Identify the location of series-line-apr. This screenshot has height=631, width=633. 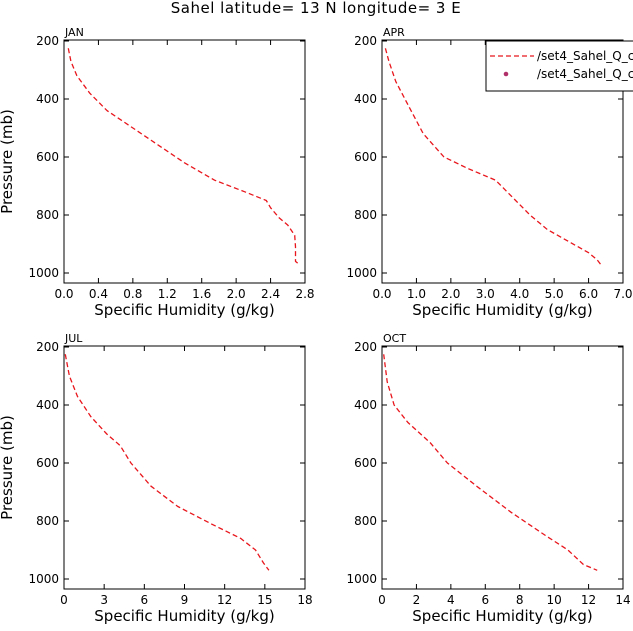
(493, 156).